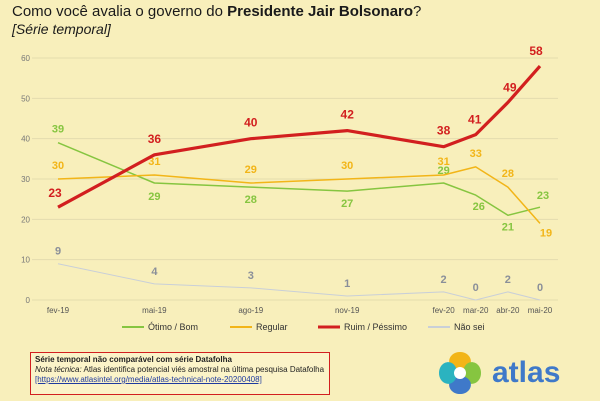 Image resolution: width=600 pixels, height=401 pixels. What do you see at coordinates (347, 284) in the screenshot?
I see `data-label: 1` at bounding box center [347, 284].